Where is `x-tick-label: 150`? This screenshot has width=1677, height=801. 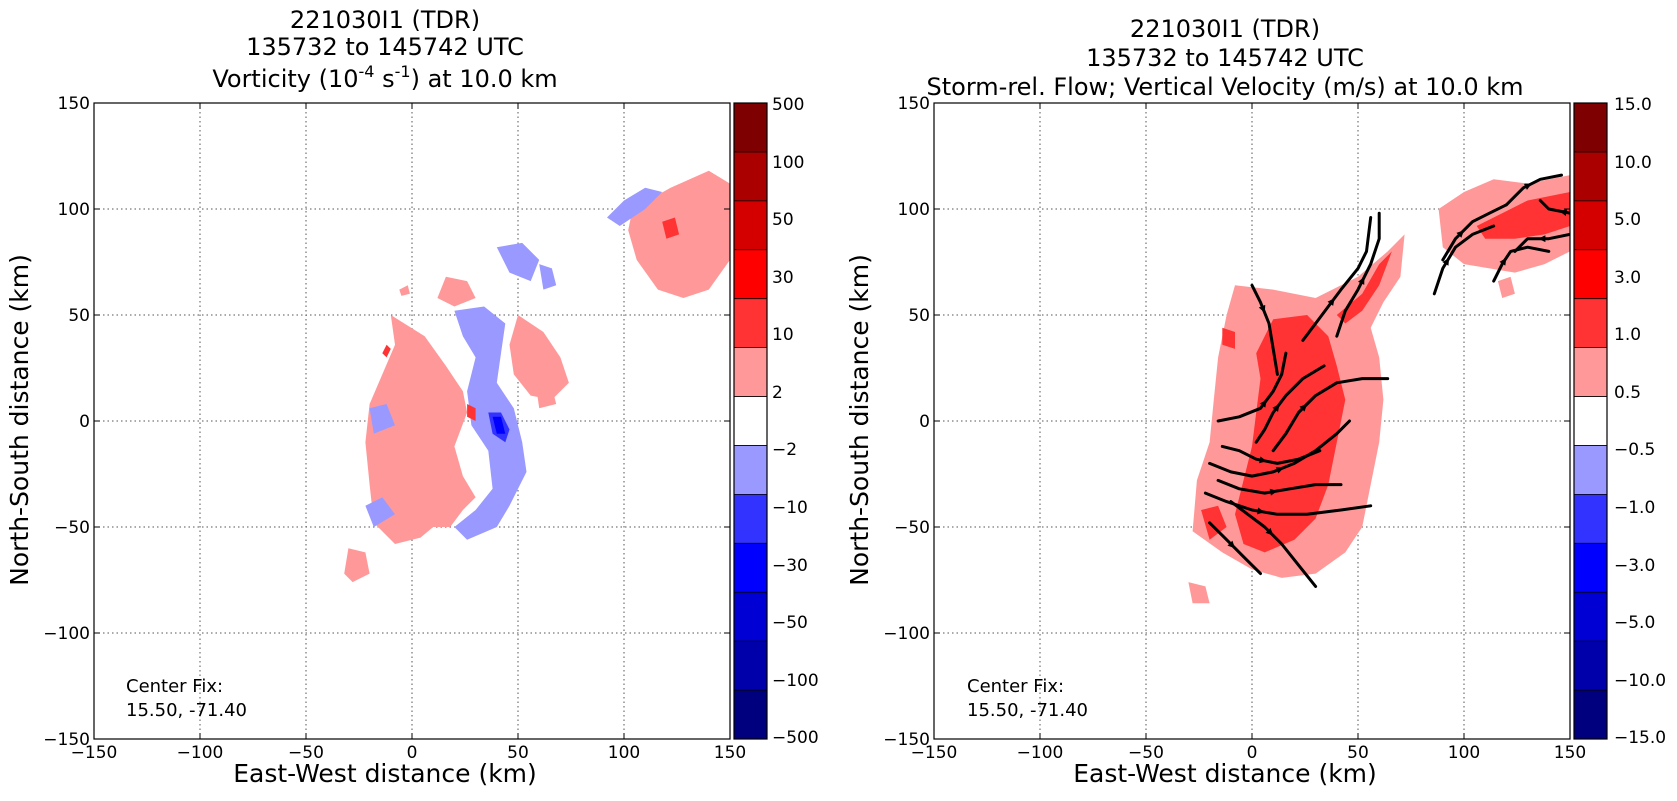 x-tick-label: 150 is located at coordinates (730, 753).